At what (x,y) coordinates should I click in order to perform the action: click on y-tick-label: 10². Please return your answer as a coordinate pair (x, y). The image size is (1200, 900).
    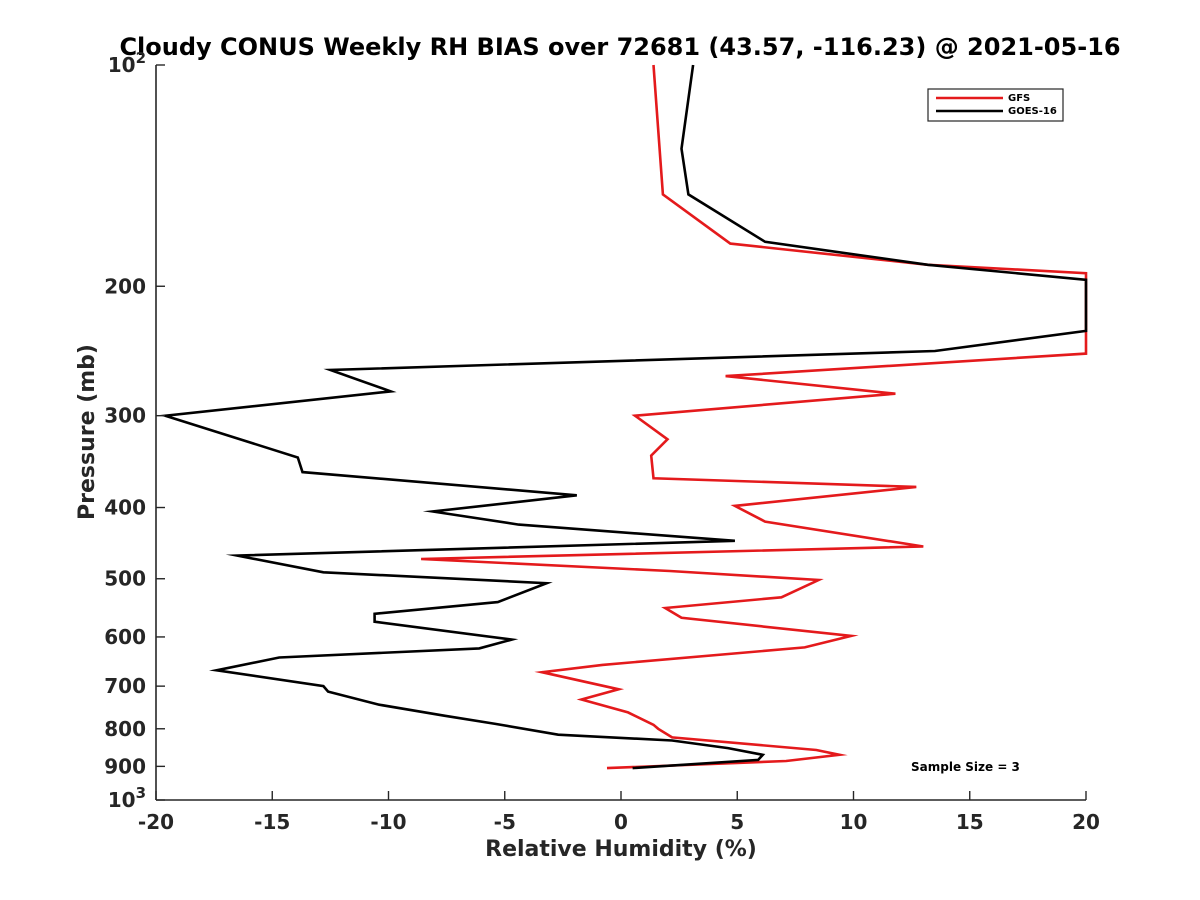
    Looking at the image, I should click on (127, 63).